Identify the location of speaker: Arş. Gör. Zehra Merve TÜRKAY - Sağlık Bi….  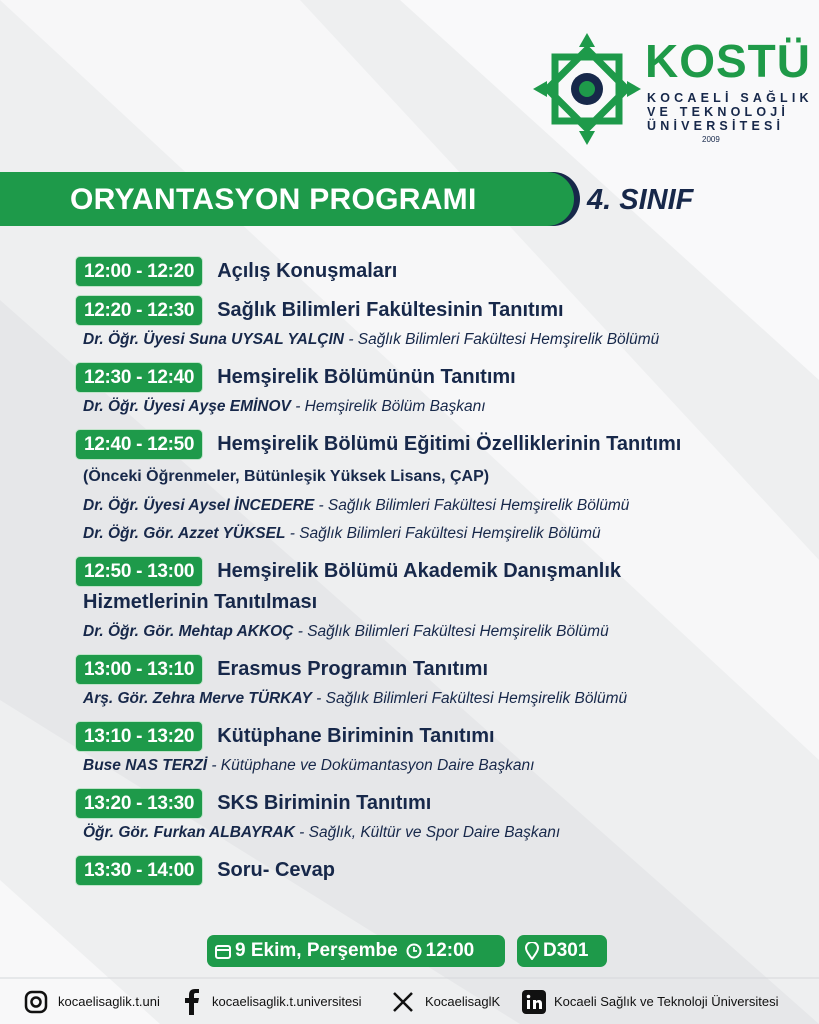
(390, 699).